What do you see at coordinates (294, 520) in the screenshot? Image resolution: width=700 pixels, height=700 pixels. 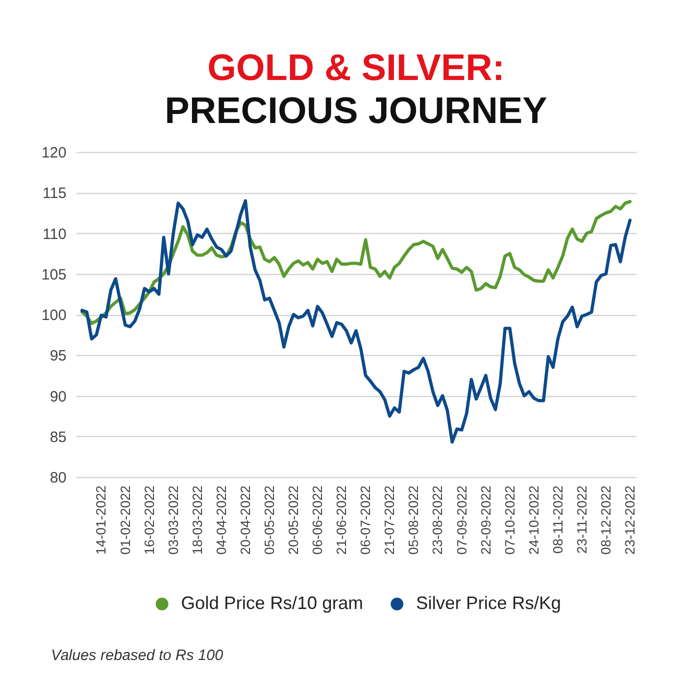 I see `x-tick-label: 20-05-2022` at bounding box center [294, 520].